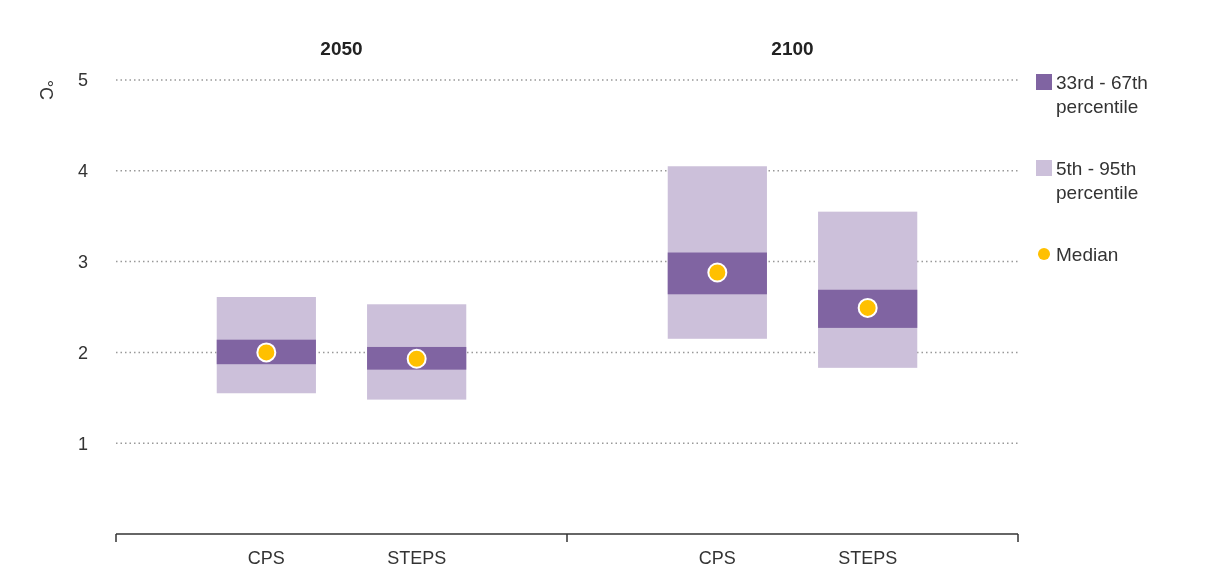  What do you see at coordinates (83, 171) in the screenshot?
I see `y-tick-label: 4` at bounding box center [83, 171].